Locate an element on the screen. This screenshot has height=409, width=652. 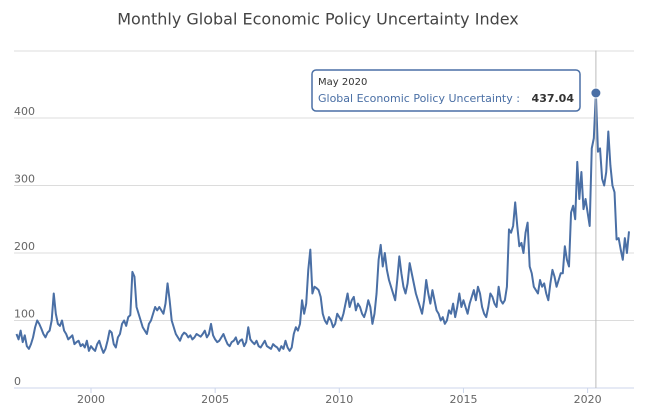
y-tick-label: 0 is located at coordinates (17, 381).